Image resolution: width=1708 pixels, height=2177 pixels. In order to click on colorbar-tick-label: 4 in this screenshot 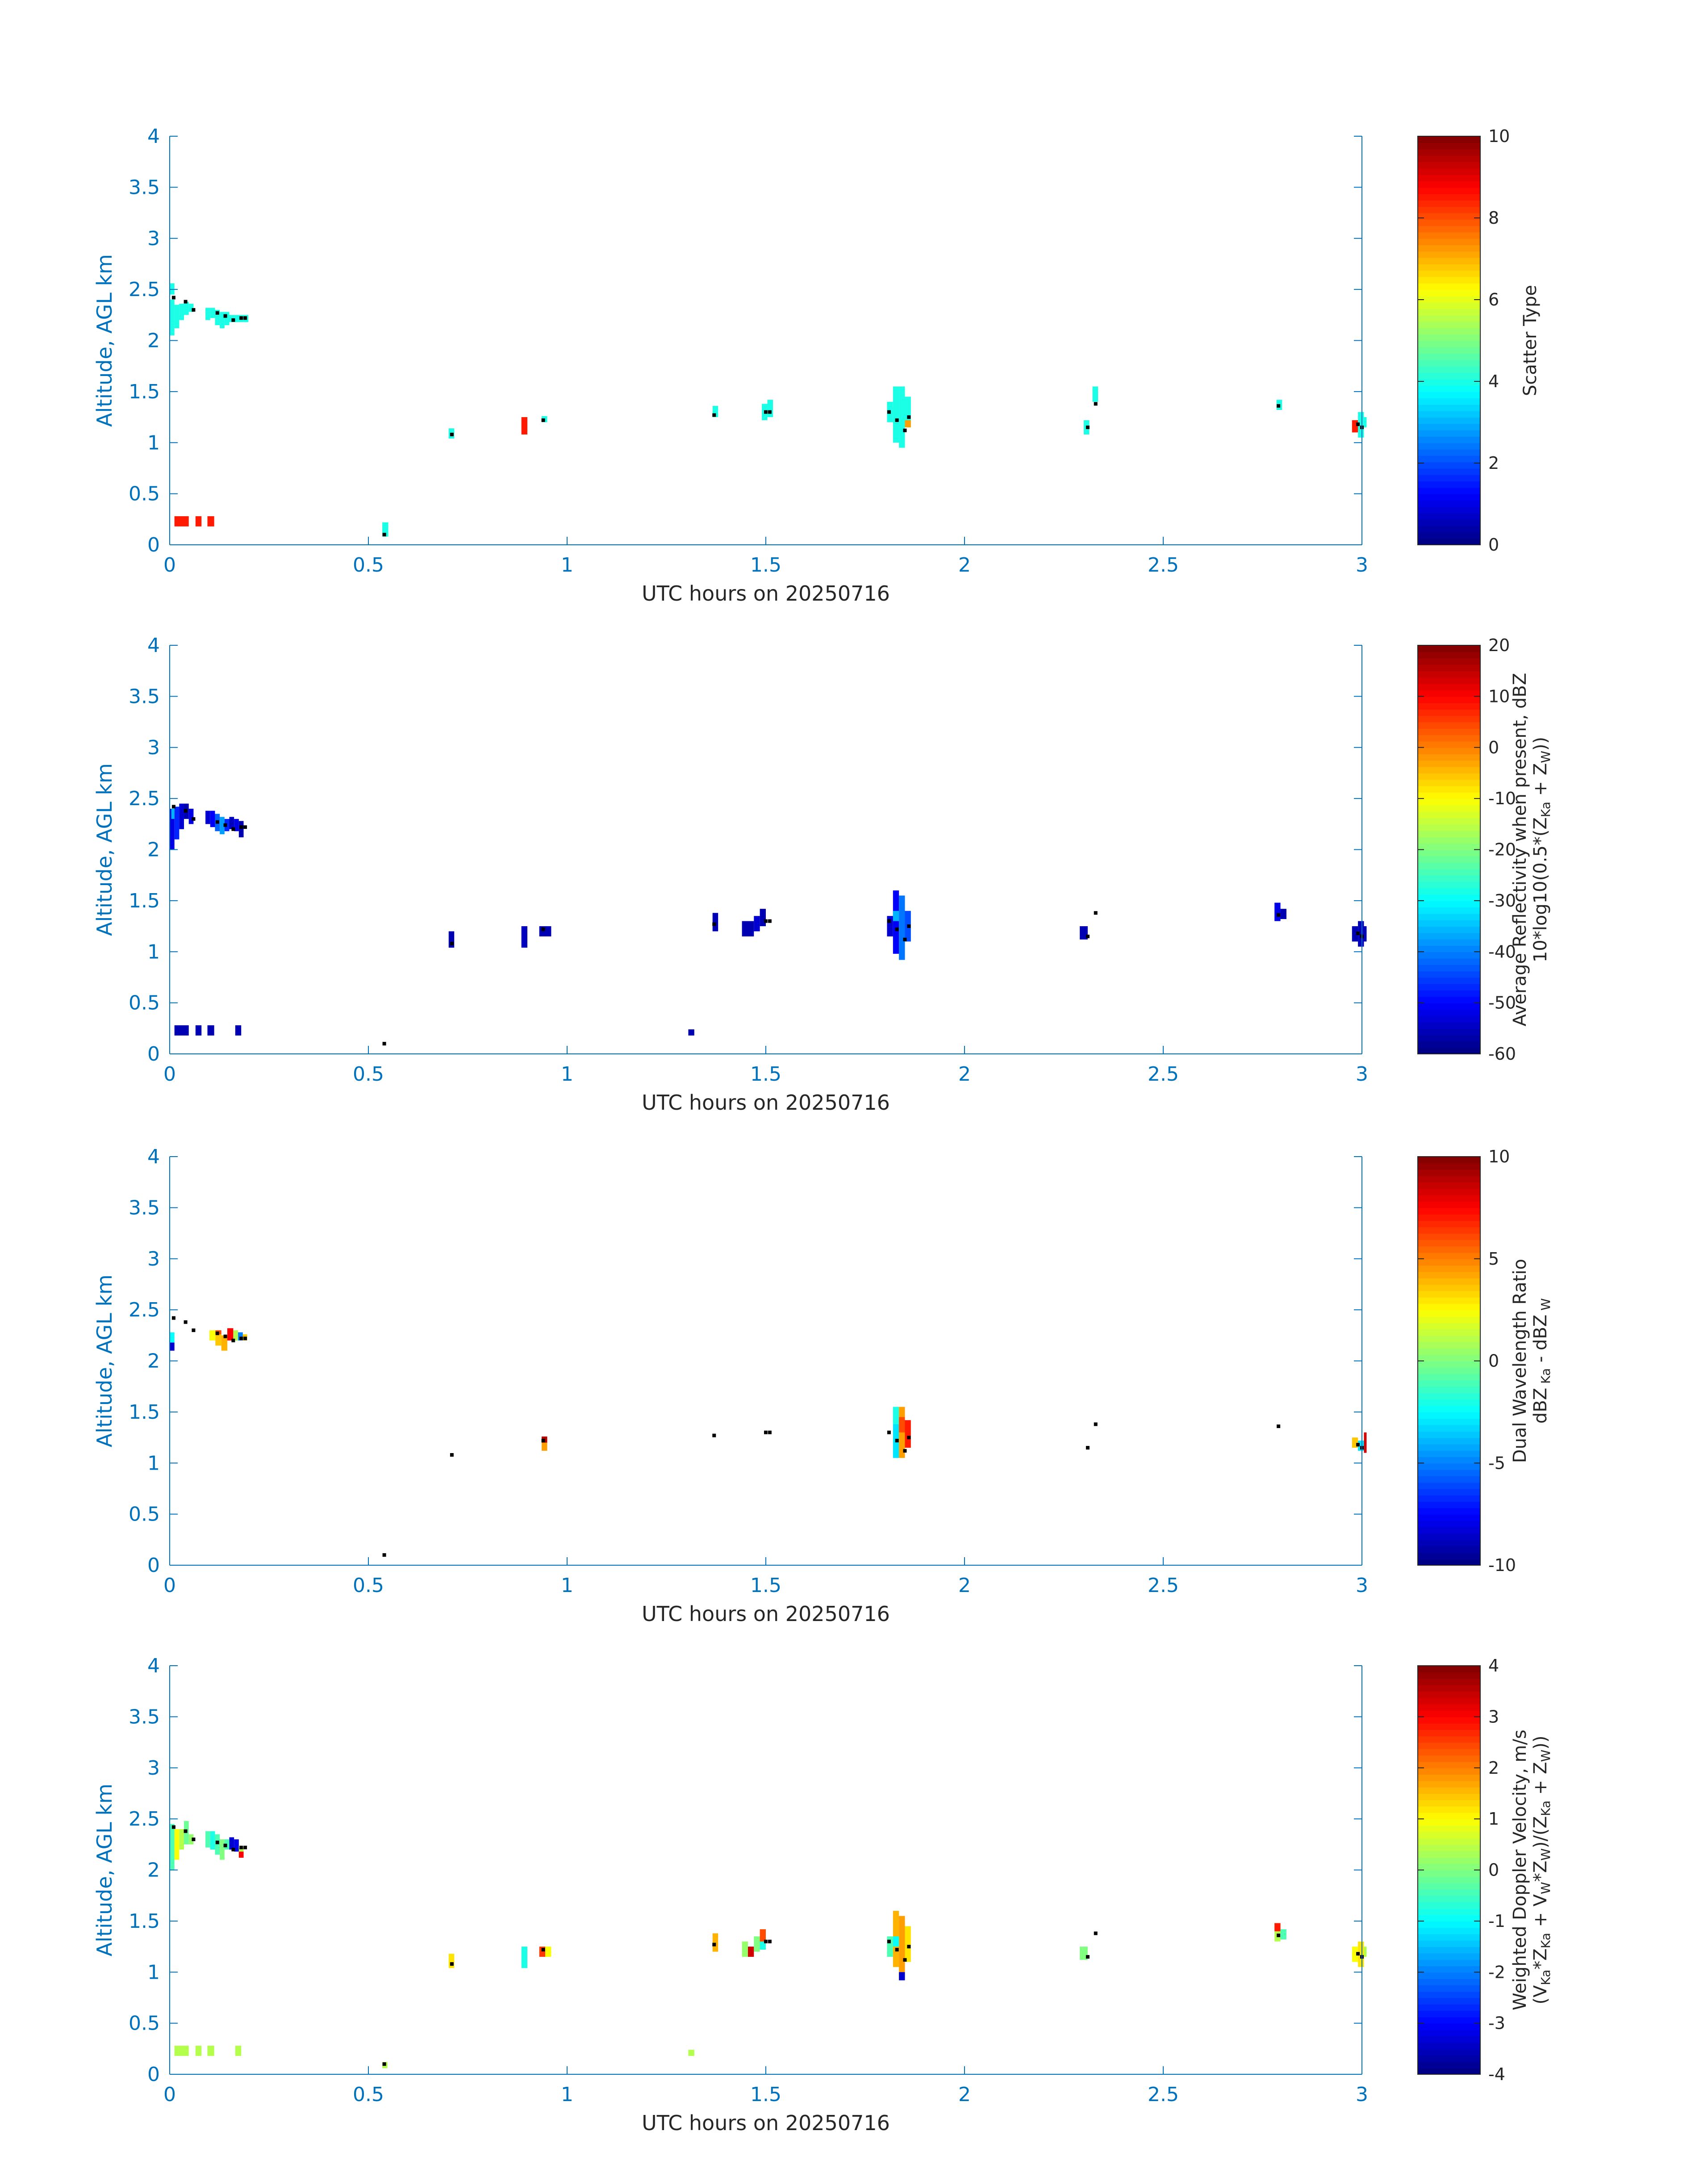, I will do `click(1493, 1666)`.